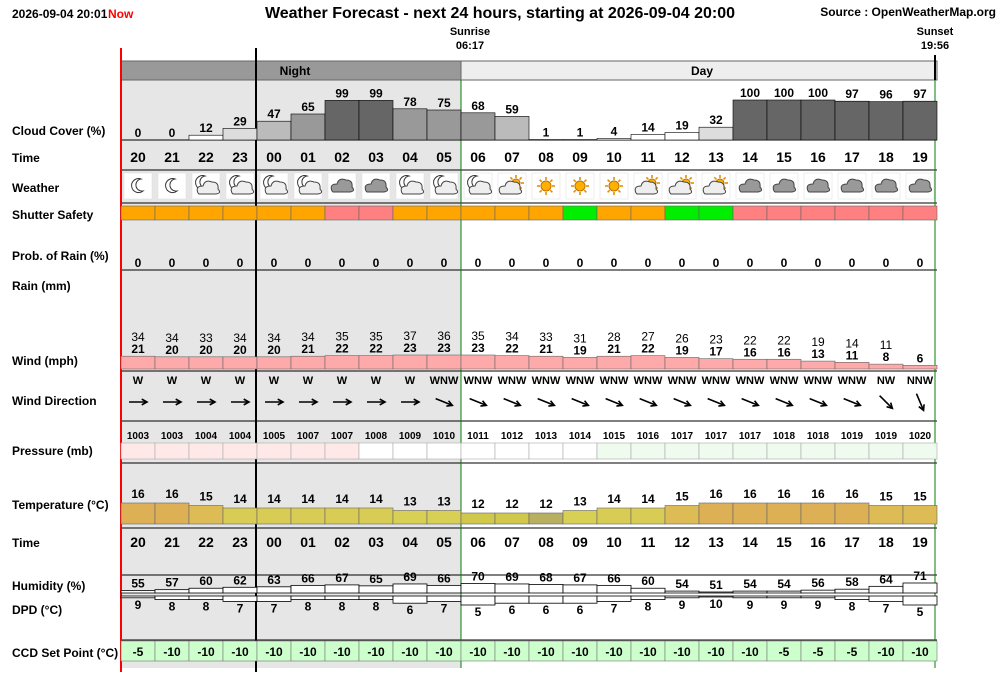  What do you see at coordinates (478, 157) in the screenshot?
I see `time-label: 06` at bounding box center [478, 157].